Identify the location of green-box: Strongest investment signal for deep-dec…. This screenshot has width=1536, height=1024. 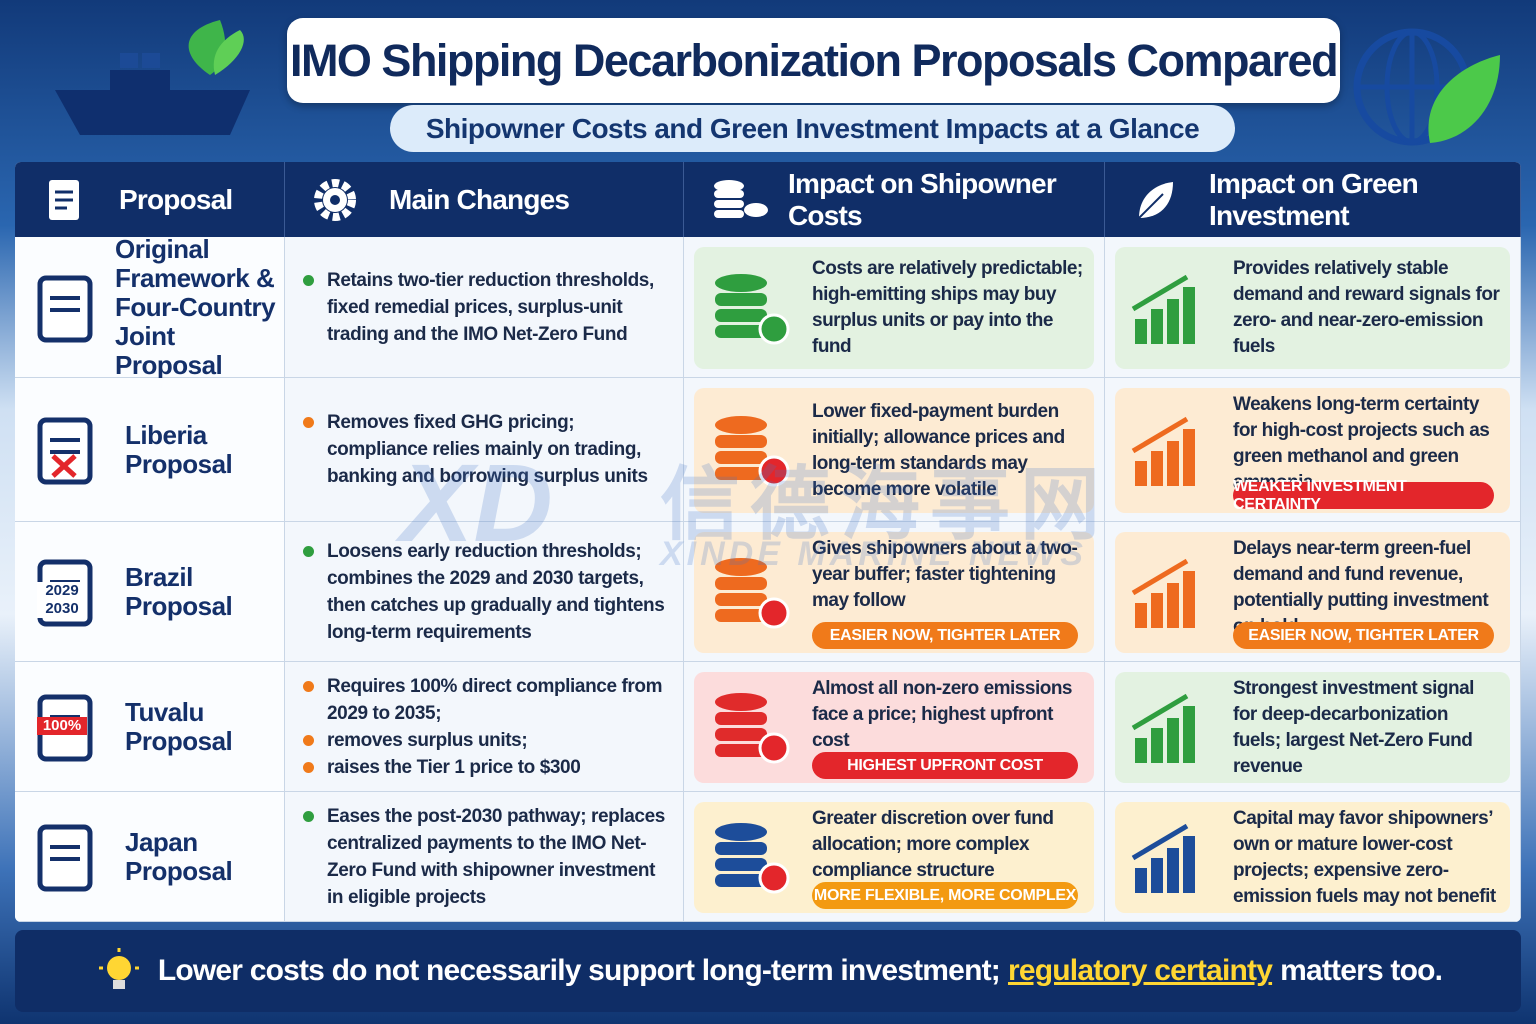
(1312, 727).